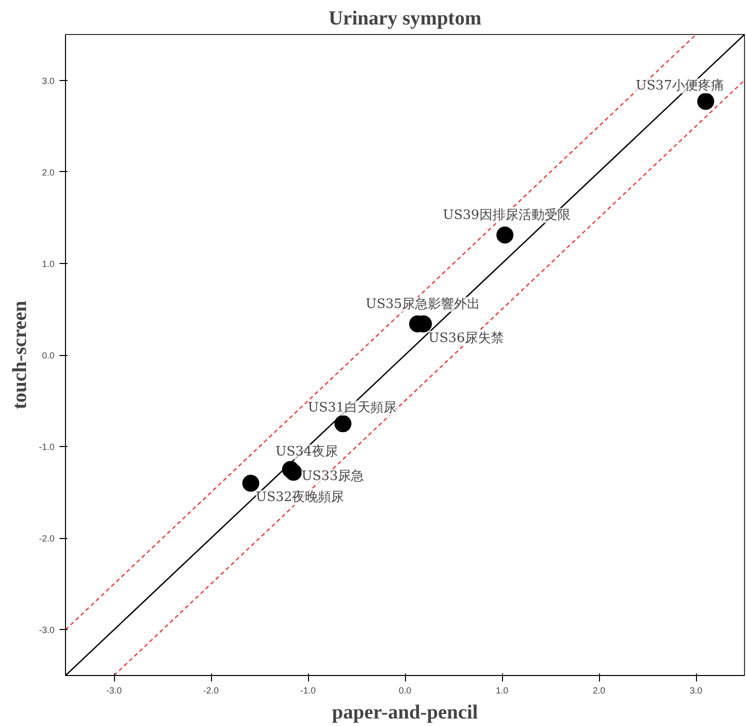 This screenshot has width=746, height=726. What do you see at coordinates (211, 691) in the screenshot?
I see `x-tick-label: -2.0` at bounding box center [211, 691].